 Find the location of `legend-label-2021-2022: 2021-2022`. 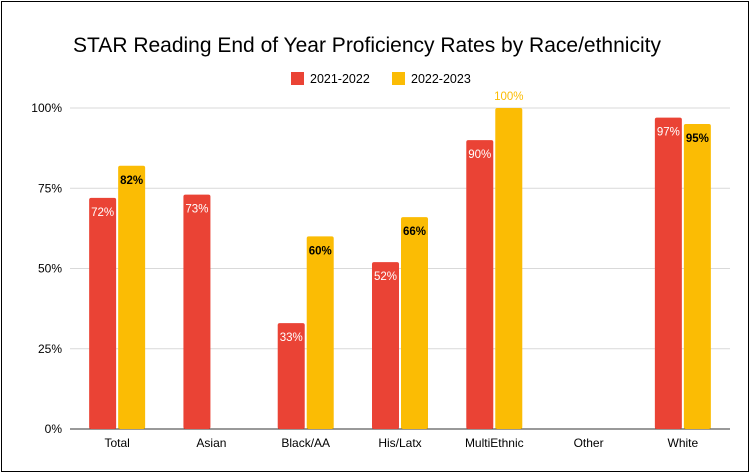

legend-label-2021-2022: 2021-2022 is located at coordinates (340, 79).